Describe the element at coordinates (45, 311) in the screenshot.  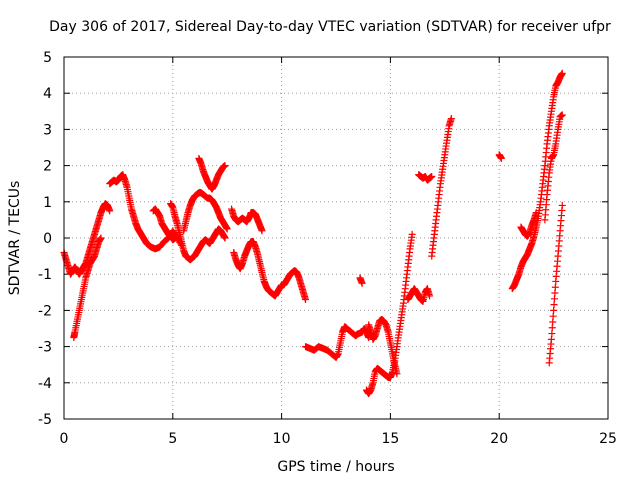
I see `y-tick-label: -2` at that location.